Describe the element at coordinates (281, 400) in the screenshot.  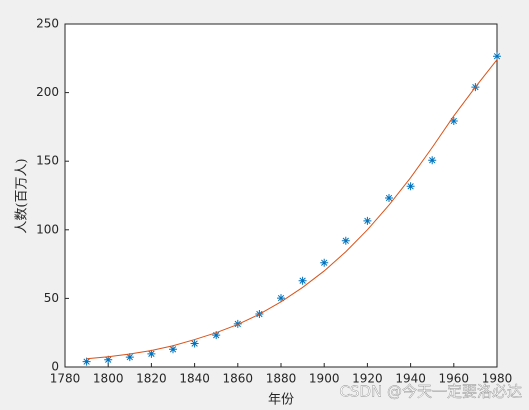
I see `x-axis-label: 年份` at that location.